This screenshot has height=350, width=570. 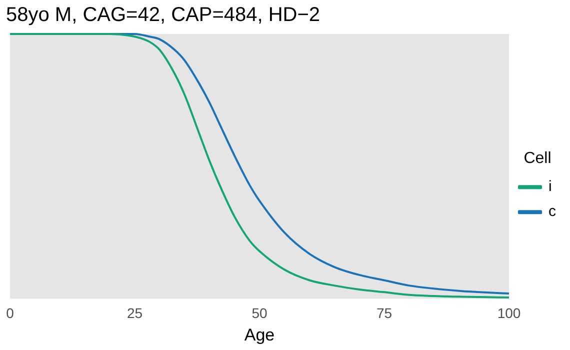 I want to click on x-tick-label: 50, so click(x=260, y=313).